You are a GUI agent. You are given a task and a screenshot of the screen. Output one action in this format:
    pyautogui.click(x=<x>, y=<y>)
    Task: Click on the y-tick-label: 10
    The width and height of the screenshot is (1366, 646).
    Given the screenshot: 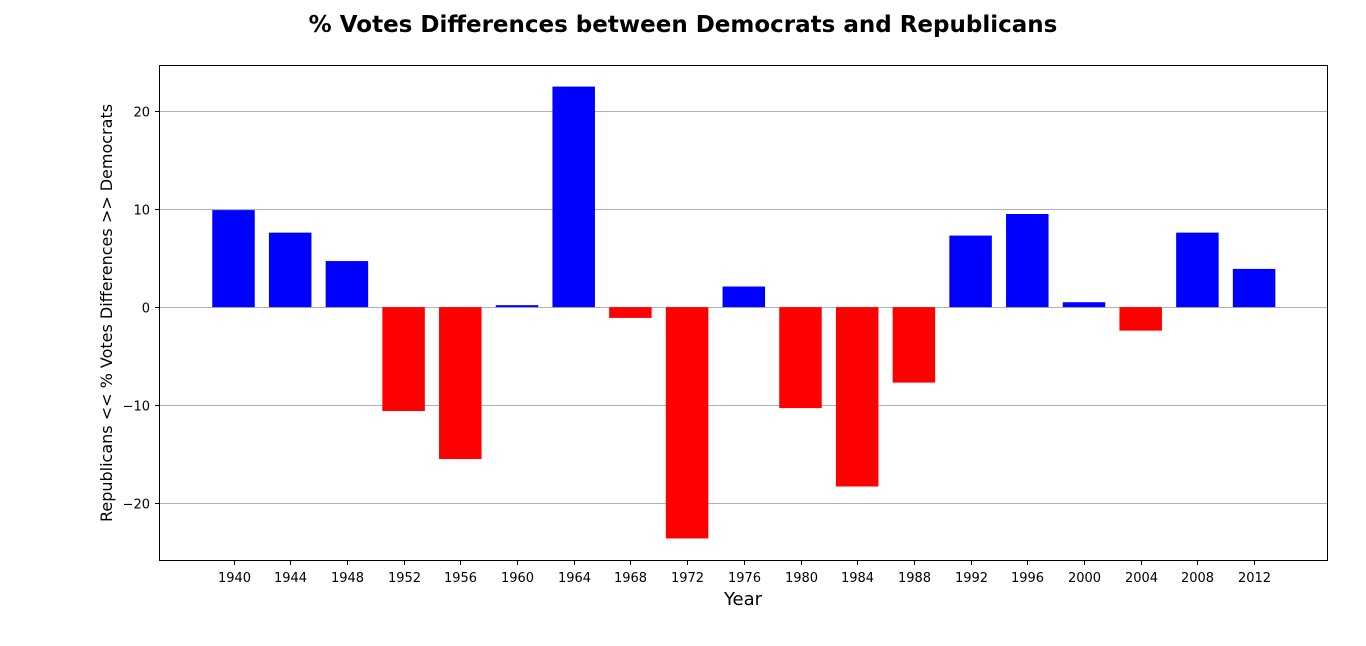 What is the action you would take?
    pyautogui.click(x=141, y=211)
    